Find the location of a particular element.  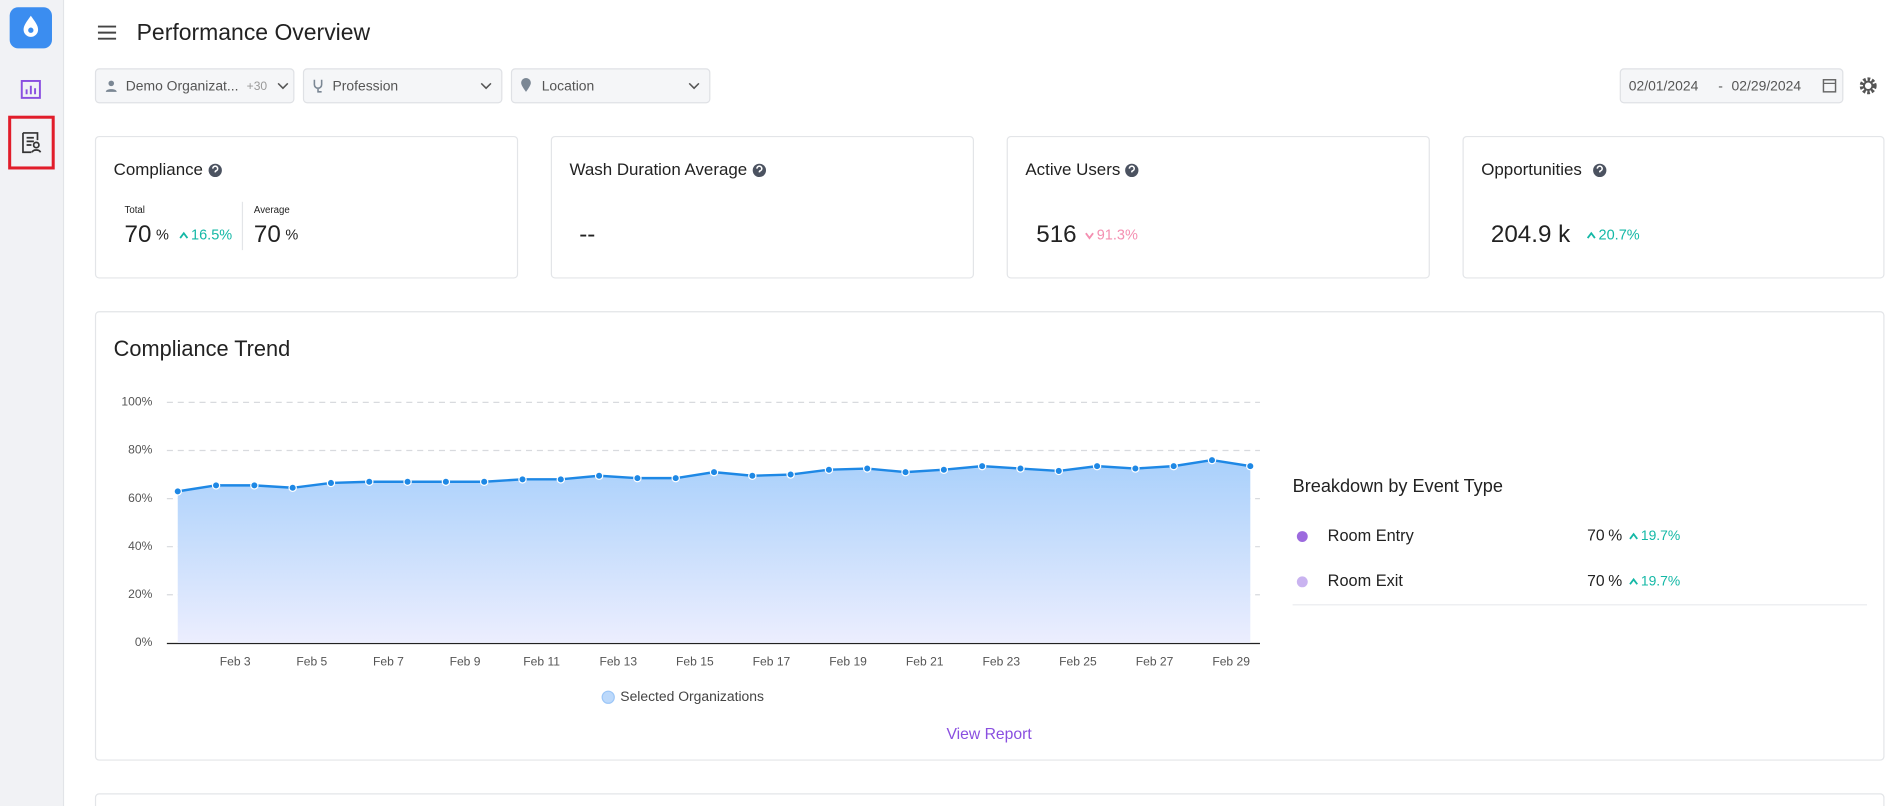

total-change: 16.5% is located at coordinates (211, 235).